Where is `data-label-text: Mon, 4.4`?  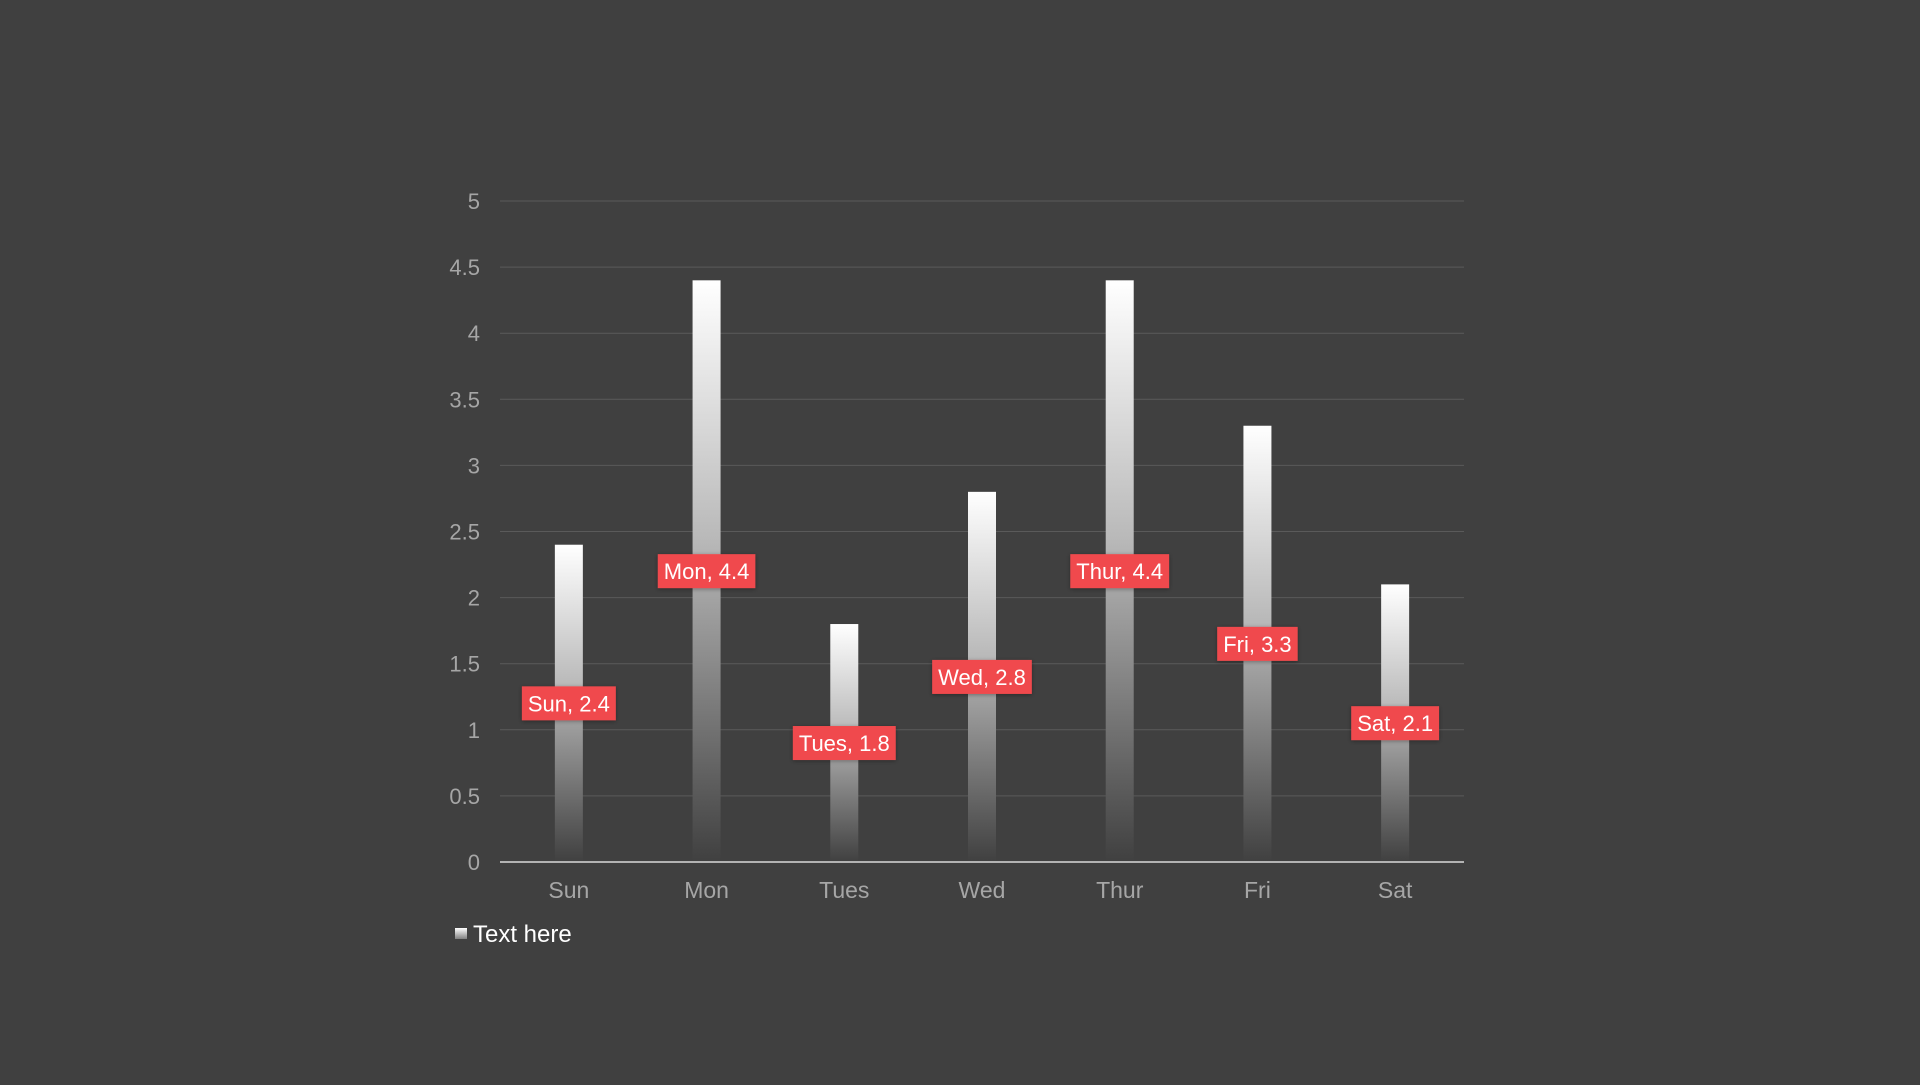
data-label-text: Mon, 4.4 is located at coordinates (707, 571).